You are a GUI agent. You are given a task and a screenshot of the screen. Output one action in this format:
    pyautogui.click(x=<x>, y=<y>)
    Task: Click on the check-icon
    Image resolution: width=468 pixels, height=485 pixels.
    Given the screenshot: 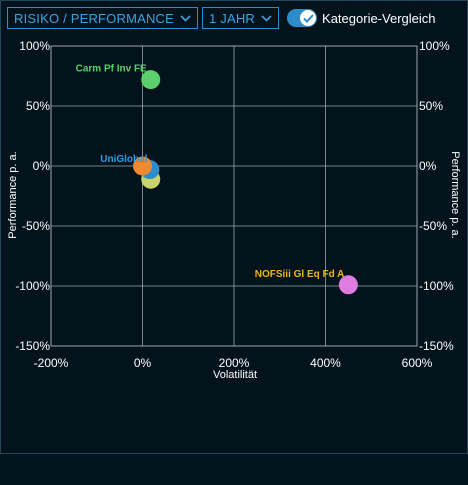 What is the action you would take?
    pyautogui.click(x=308, y=18)
    